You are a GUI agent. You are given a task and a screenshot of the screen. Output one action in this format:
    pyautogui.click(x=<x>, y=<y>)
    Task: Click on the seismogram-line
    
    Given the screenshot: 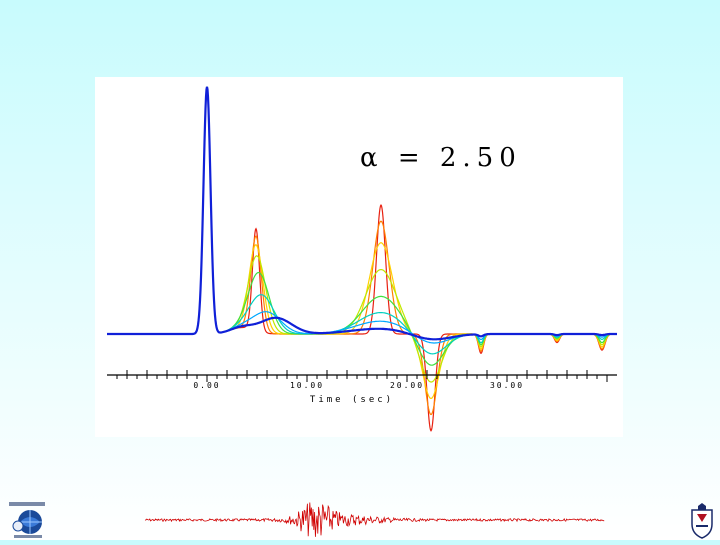 What is the action you would take?
    pyautogui.click(x=374, y=519)
    